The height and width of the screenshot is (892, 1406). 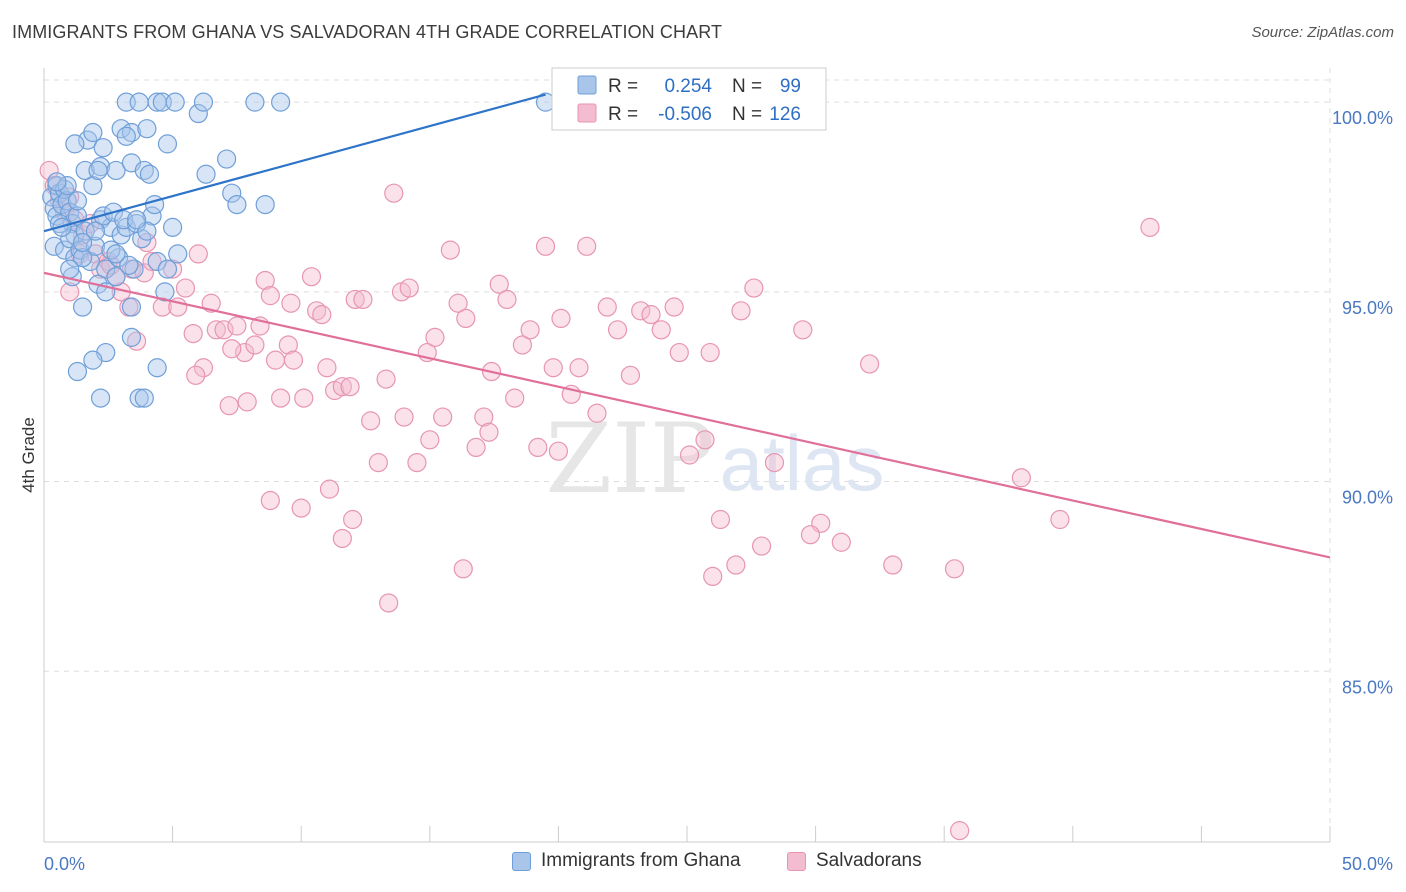 I want to click on legend-salvadorans-n-value: 126, so click(x=785, y=114).